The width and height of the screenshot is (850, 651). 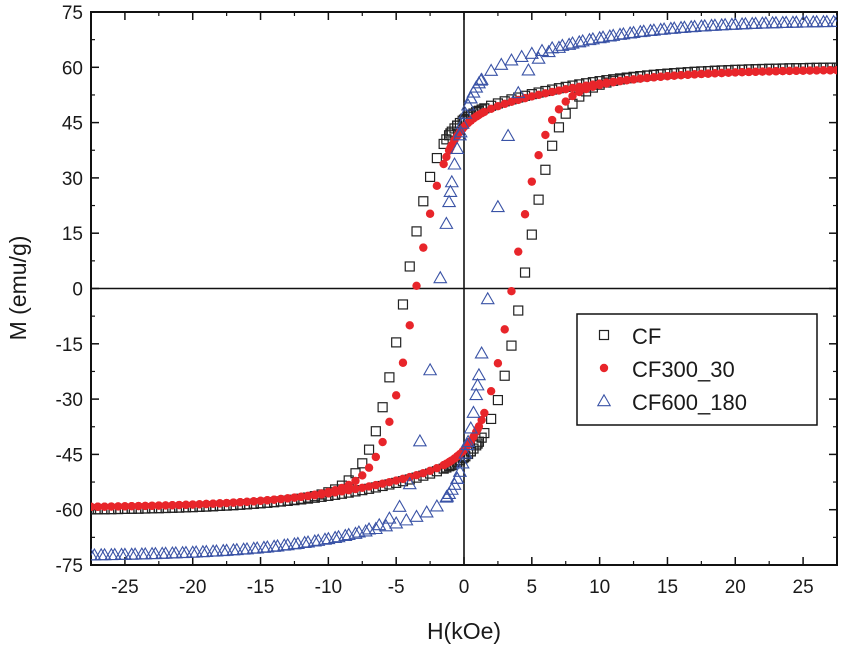 What do you see at coordinates (69, 511) in the screenshot?
I see `y-tick-label: -60` at bounding box center [69, 511].